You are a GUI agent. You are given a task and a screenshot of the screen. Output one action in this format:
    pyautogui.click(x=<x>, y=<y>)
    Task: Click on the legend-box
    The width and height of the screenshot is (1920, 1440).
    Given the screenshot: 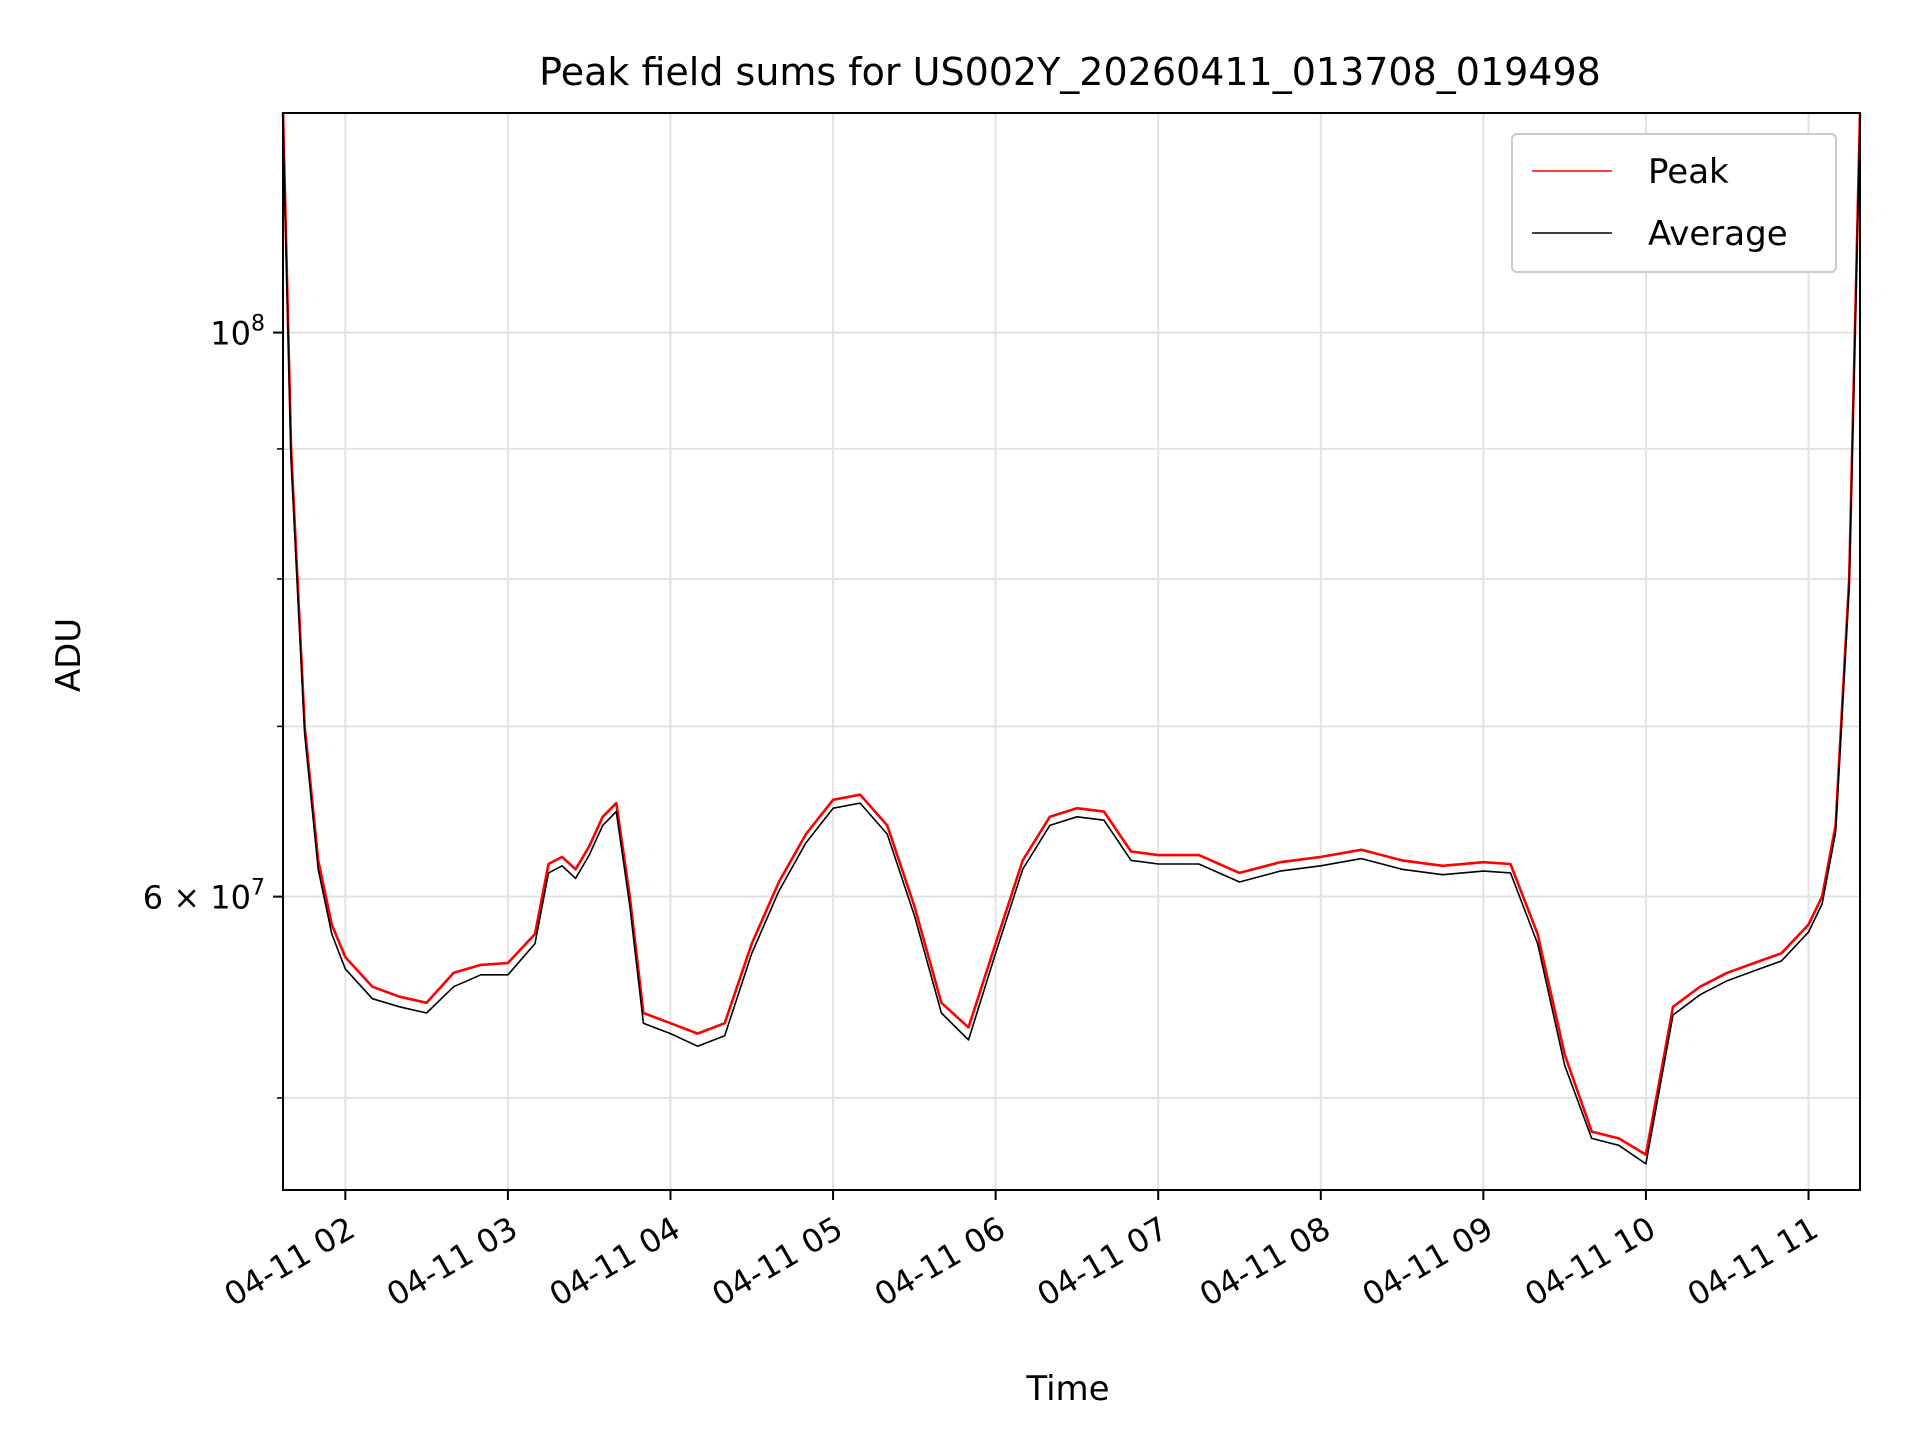 What is the action you would take?
    pyautogui.click(x=1674, y=203)
    